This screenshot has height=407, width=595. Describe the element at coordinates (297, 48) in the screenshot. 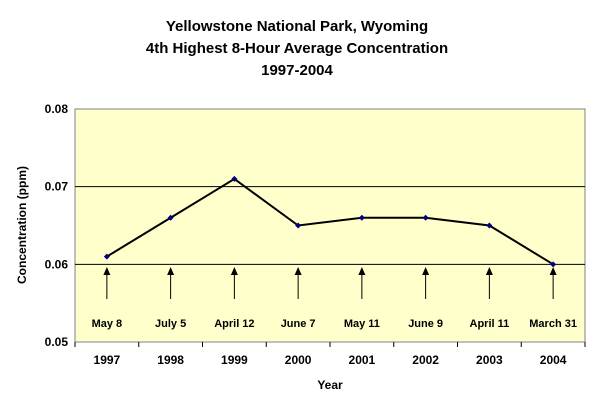

I see `chart-title-line-2: 4th Highest 8-Hour Average Concentration` at that location.